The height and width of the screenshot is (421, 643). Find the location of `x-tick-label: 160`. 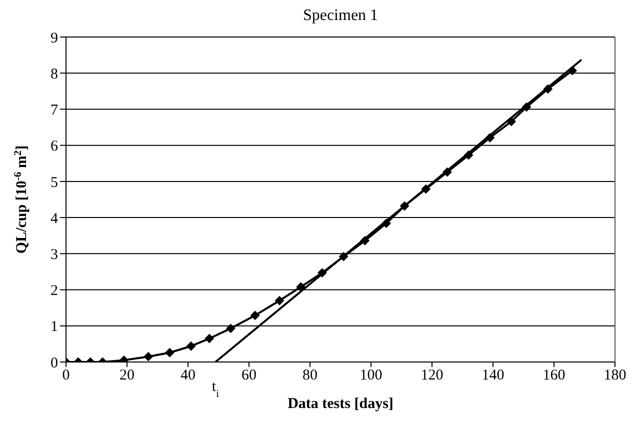

x-tick-label: 160 is located at coordinates (554, 376).